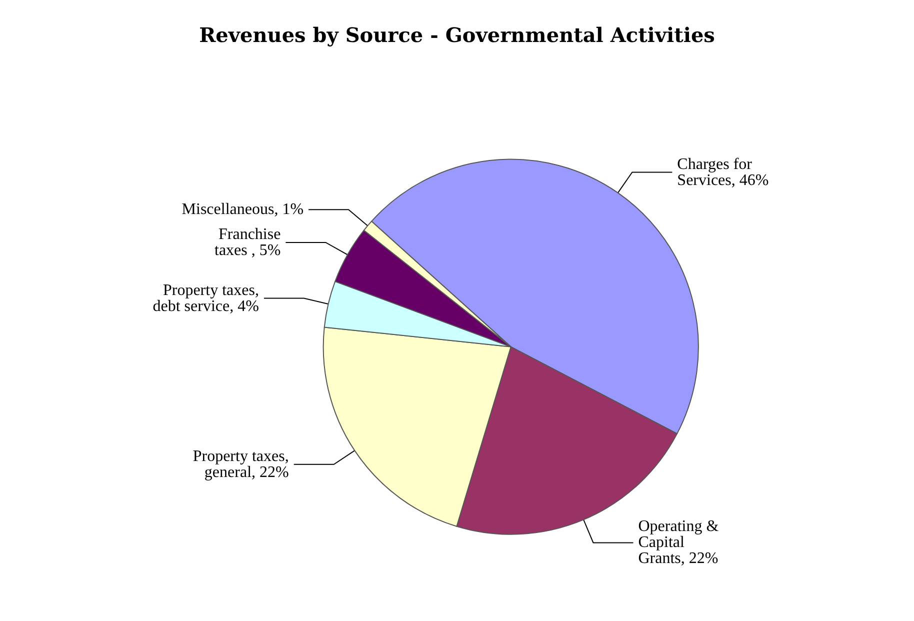  Describe the element at coordinates (679, 543) in the screenshot. I see `slice-label: Operating & Capital Grants, 22%` at that location.